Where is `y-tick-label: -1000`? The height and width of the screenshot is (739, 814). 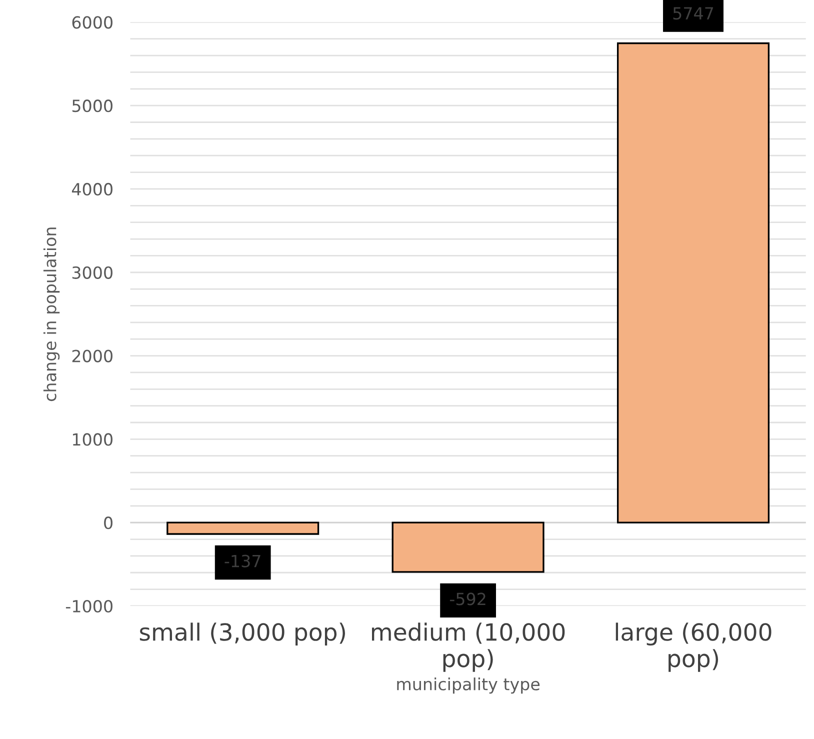
y-tick-label: -1000 is located at coordinates (89, 606).